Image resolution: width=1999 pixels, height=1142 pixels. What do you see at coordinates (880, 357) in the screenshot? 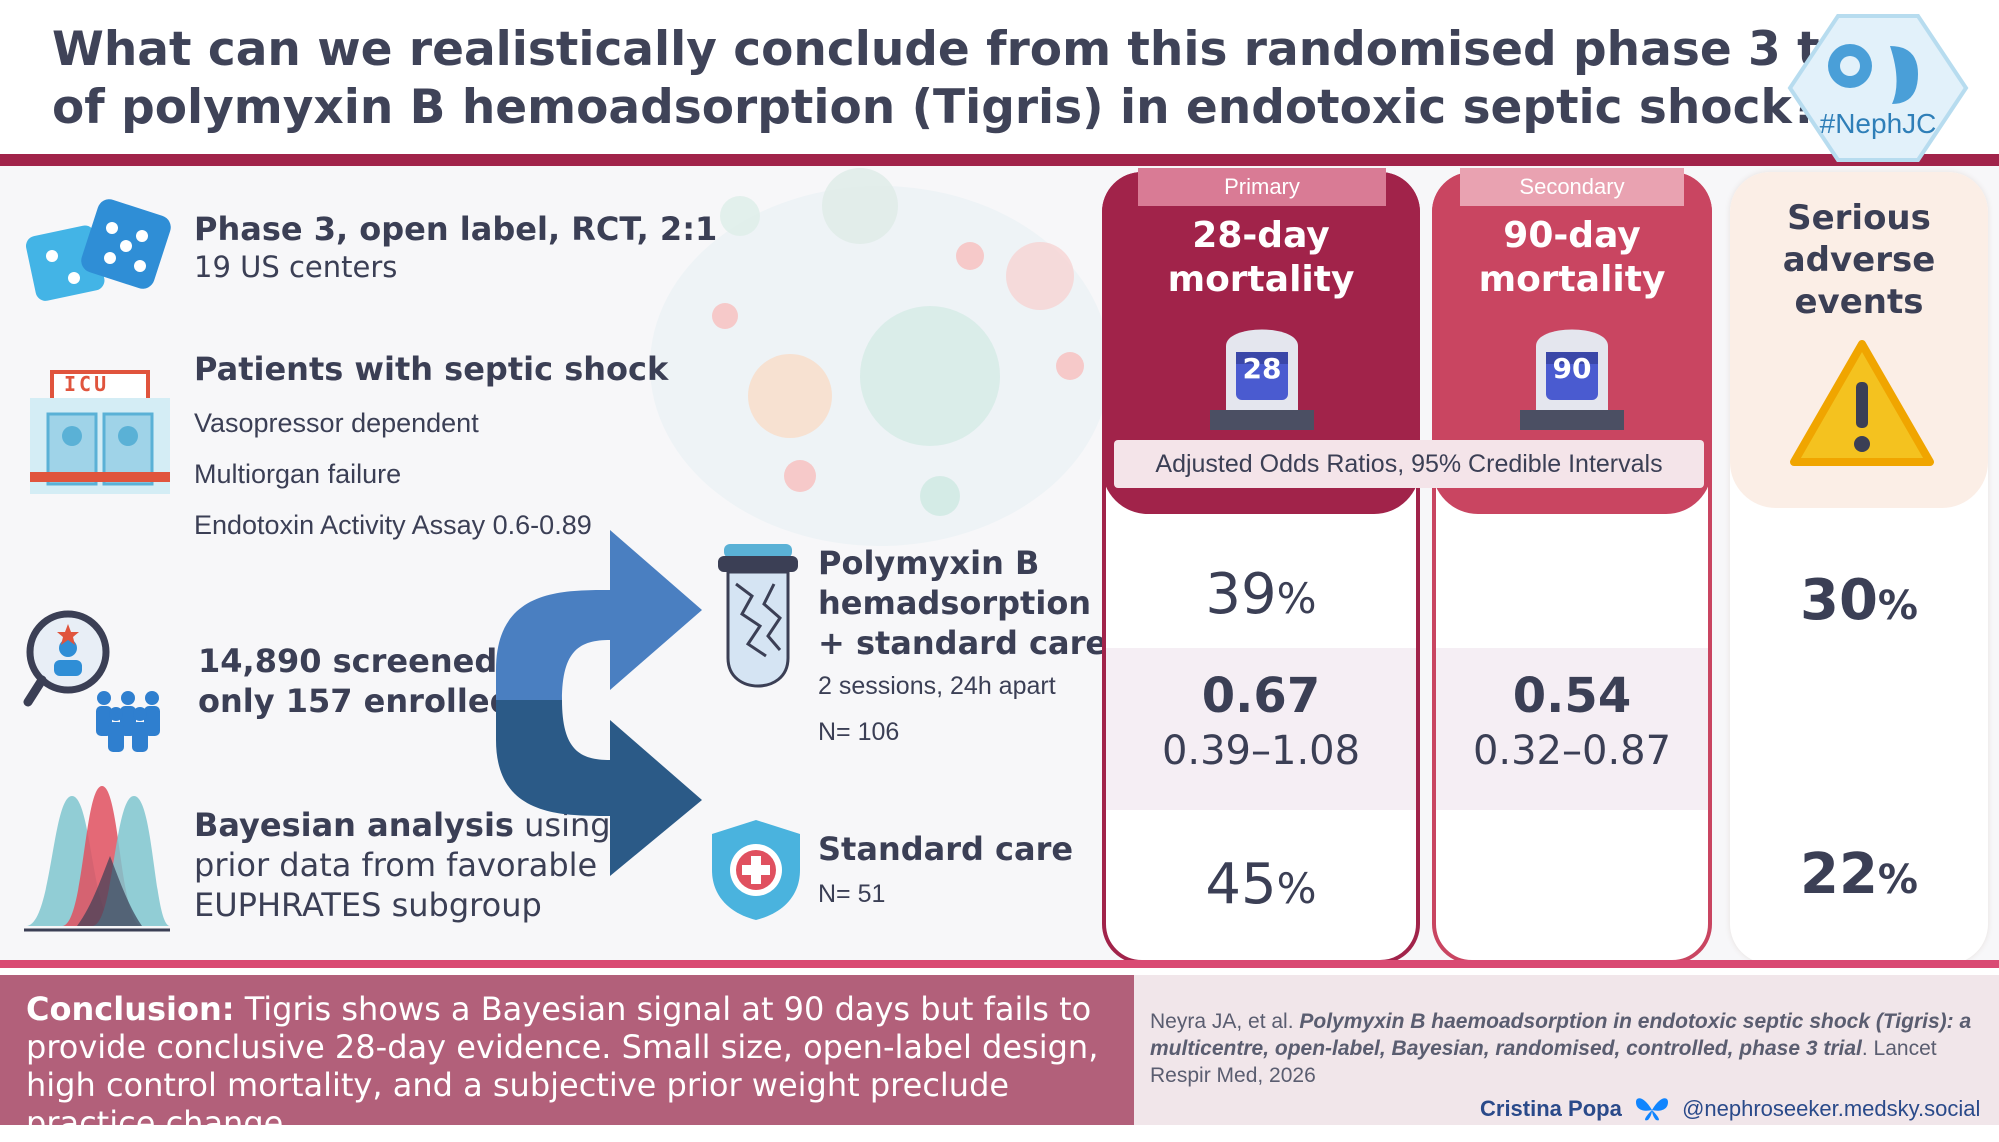
I see `virus-watermark-icon` at bounding box center [880, 357].